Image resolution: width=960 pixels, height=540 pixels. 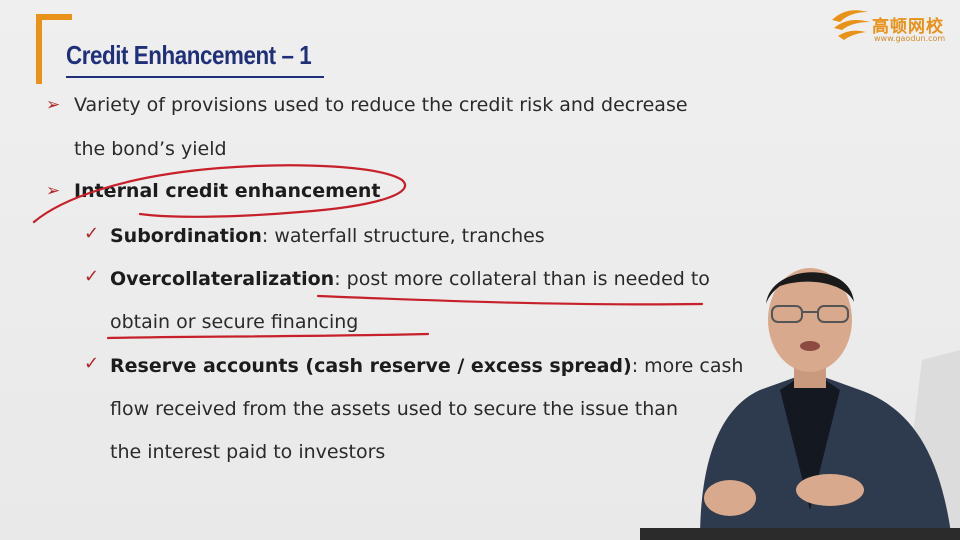 I want to click on desk, so click(x=800, y=534).